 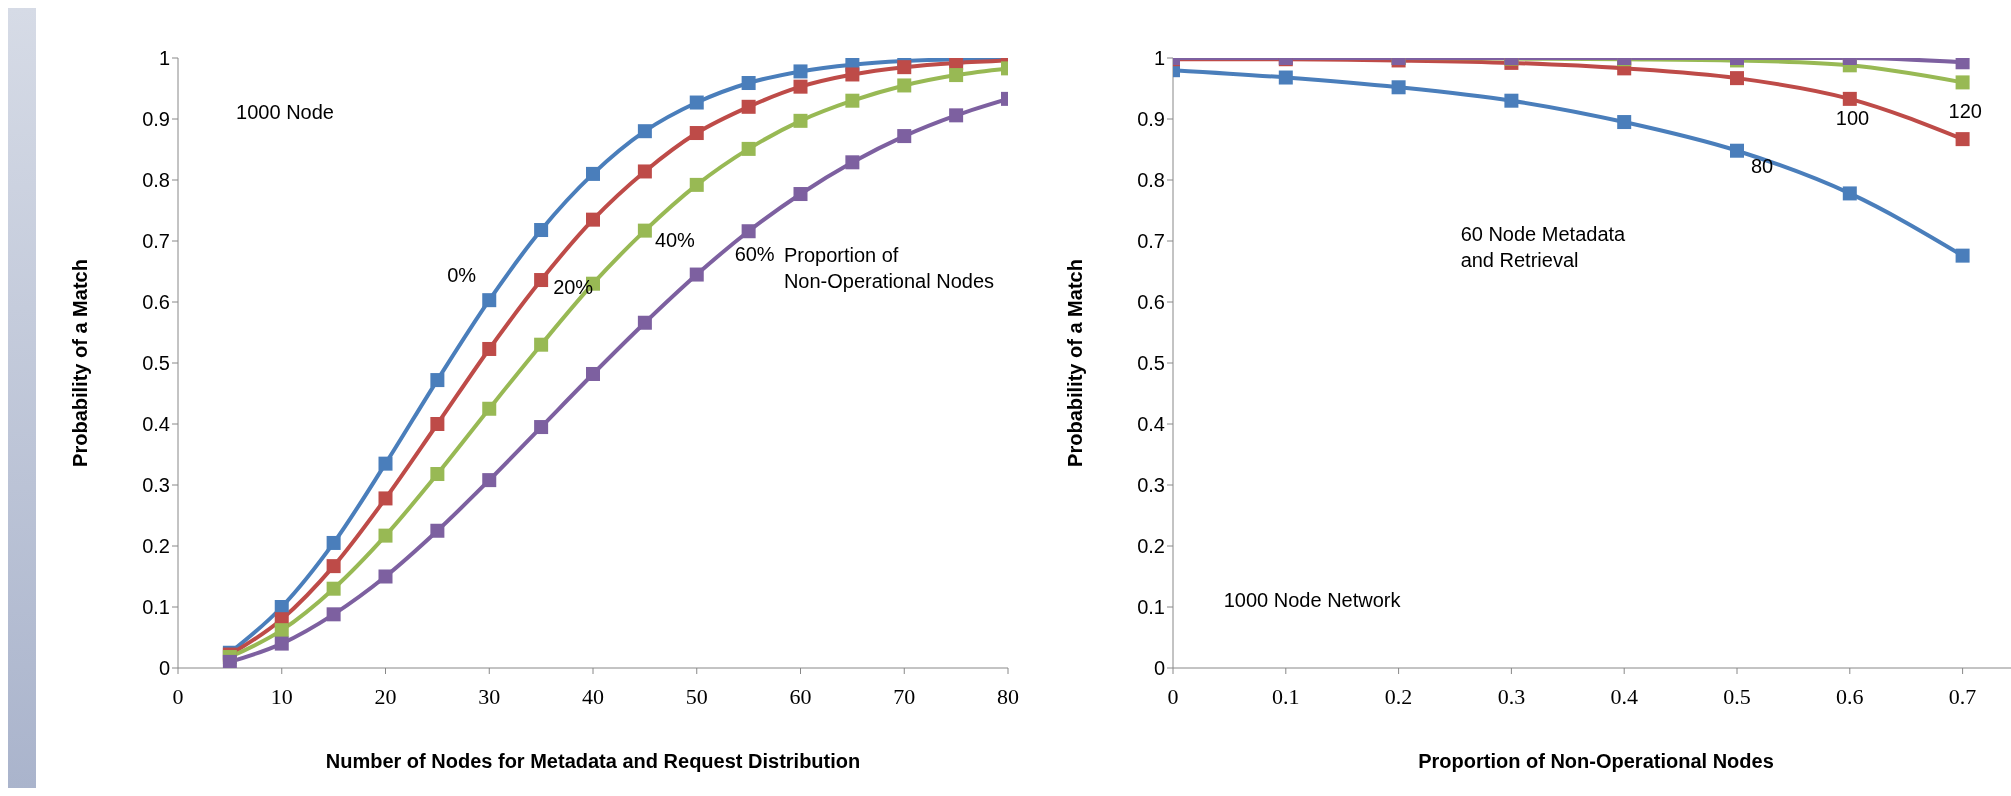 I want to click on x-tick-label: 0.3, so click(x=1511, y=696).